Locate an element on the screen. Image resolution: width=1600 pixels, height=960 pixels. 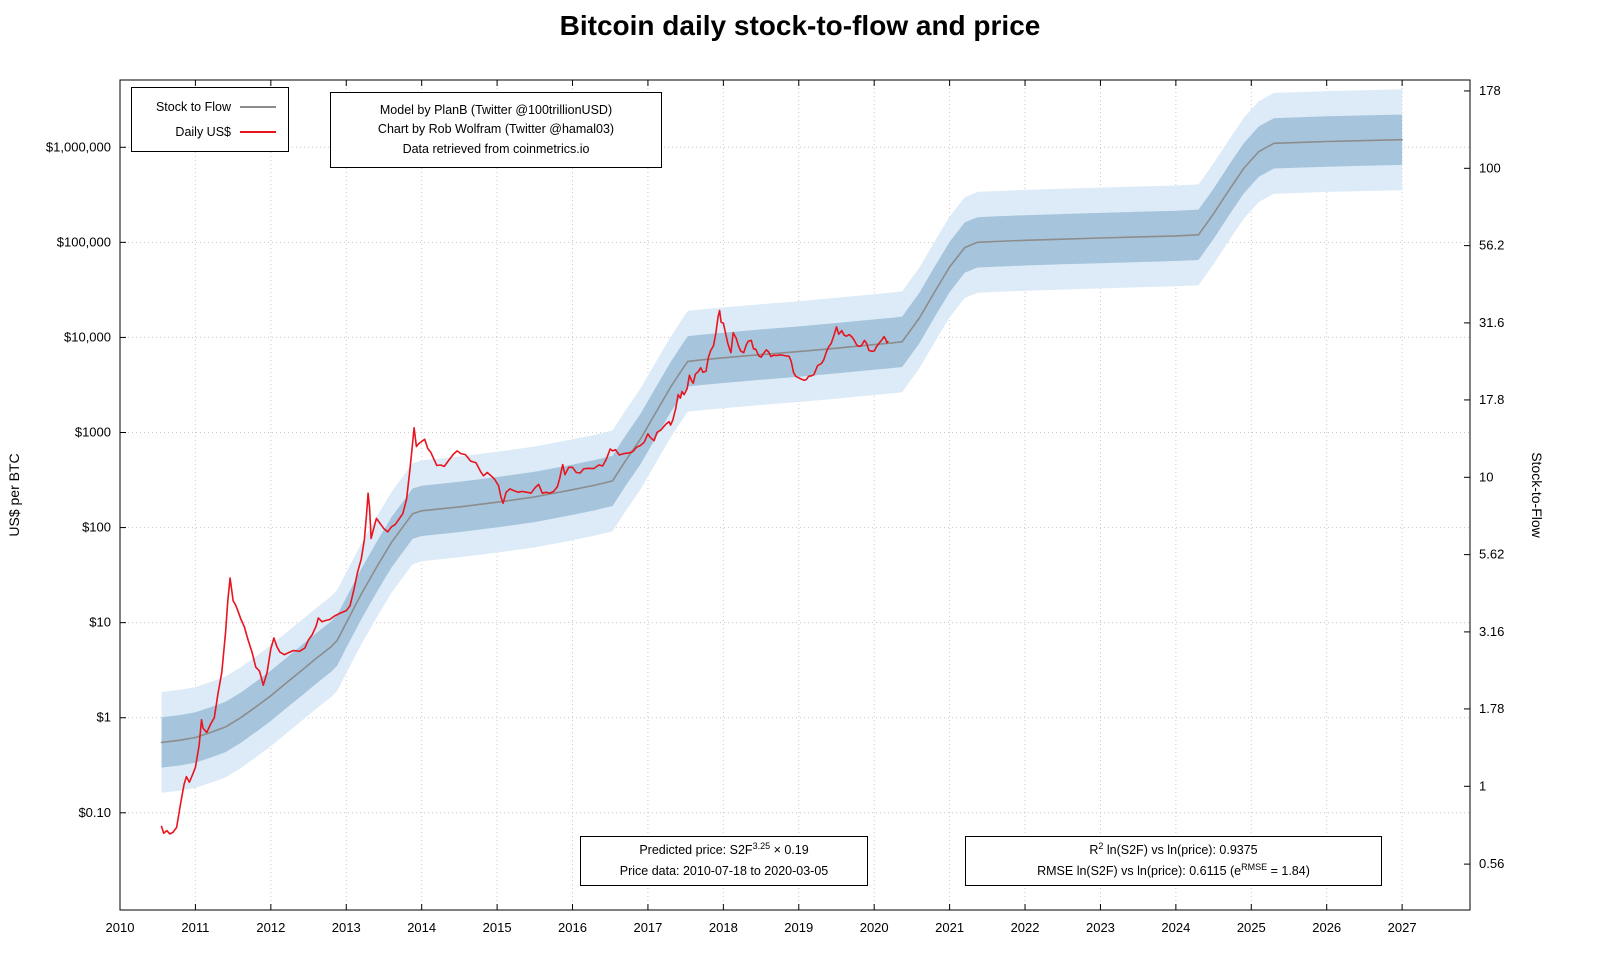
legend-label-stock-to-flow: Stock to Flow is located at coordinates (193, 107).